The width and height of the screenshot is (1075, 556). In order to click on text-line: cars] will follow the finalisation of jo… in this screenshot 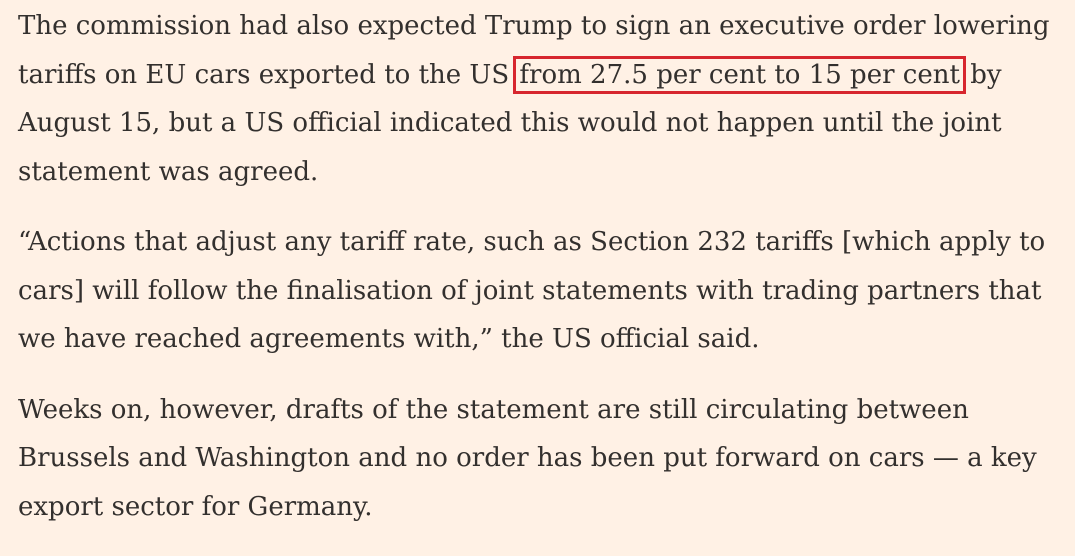, I will do `click(530, 290)`.